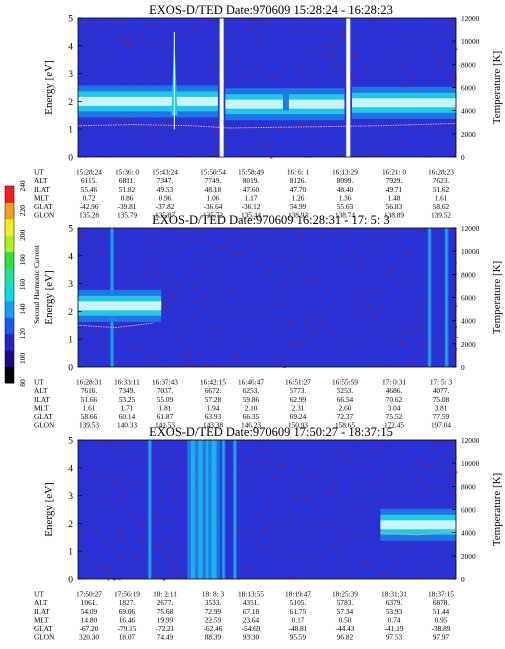 This screenshot has width=505, height=649. I want to click on table-cell: -54.69, so click(251, 628).